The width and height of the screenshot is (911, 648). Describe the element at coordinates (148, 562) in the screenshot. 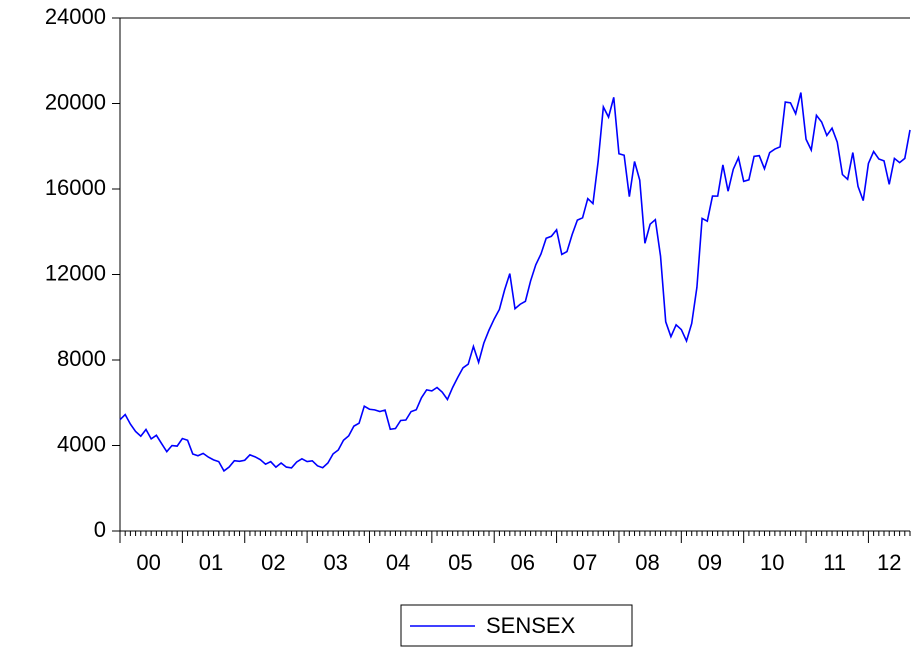

I see `x-tick-label: 00` at that location.